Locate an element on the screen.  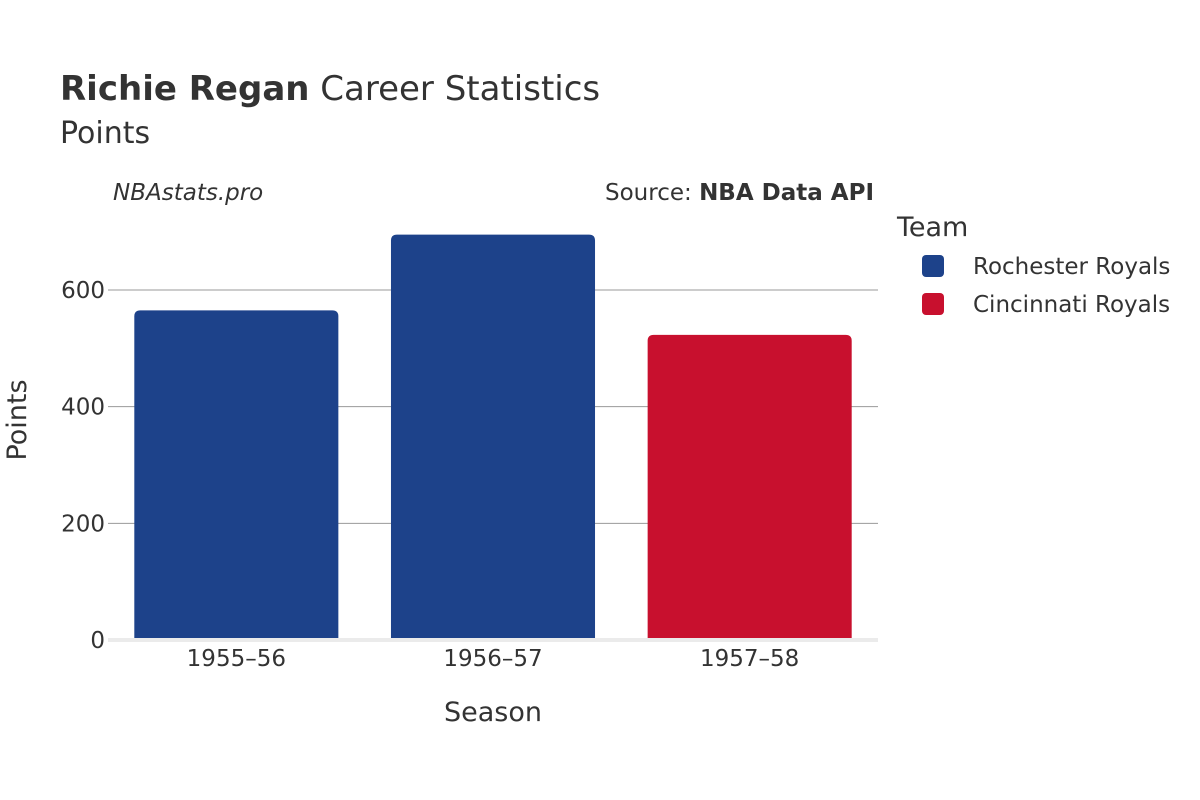
y-tick-label: 400 is located at coordinates (83, 408).